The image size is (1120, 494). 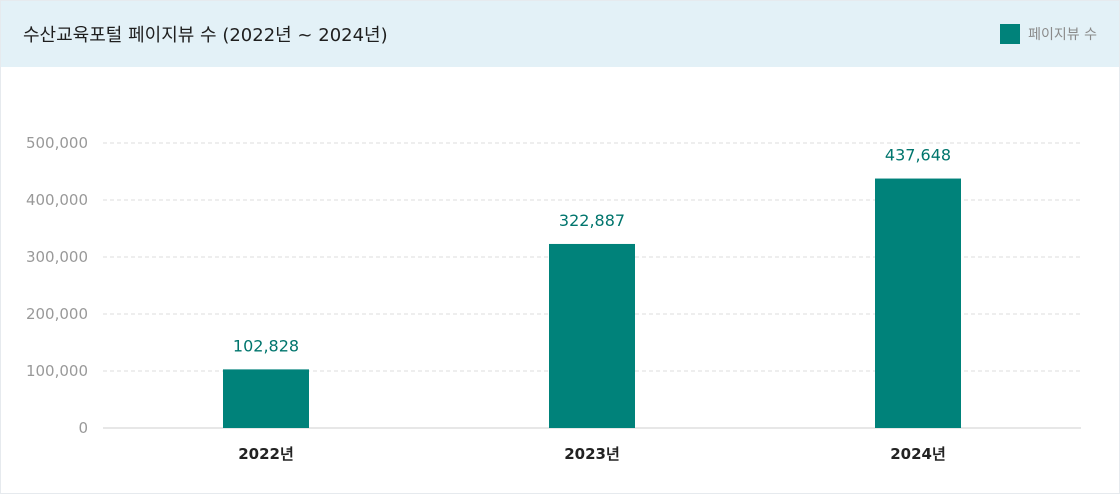 What do you see at coordinates (57, 200) in the screenshot?
I see `y-tick-label: 400,000` at bounding box center [57, 200].